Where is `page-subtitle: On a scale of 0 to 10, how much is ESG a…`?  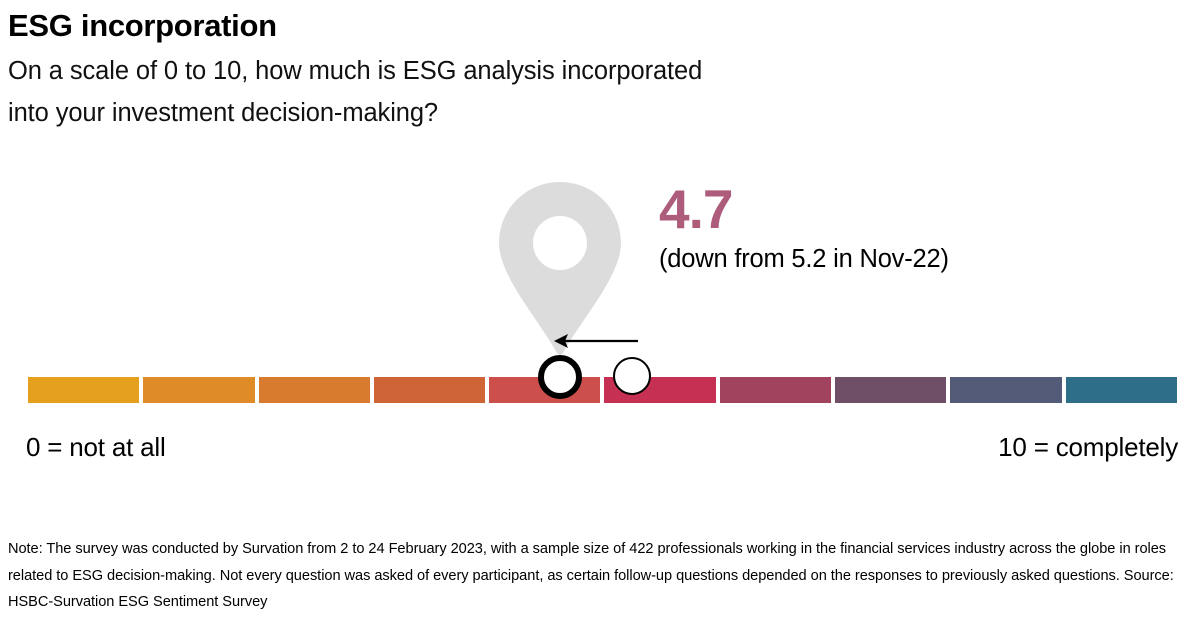 page-subtitle: On a scale of 0 to 10, how much is ESG a… is located at coordinates (558, 92).